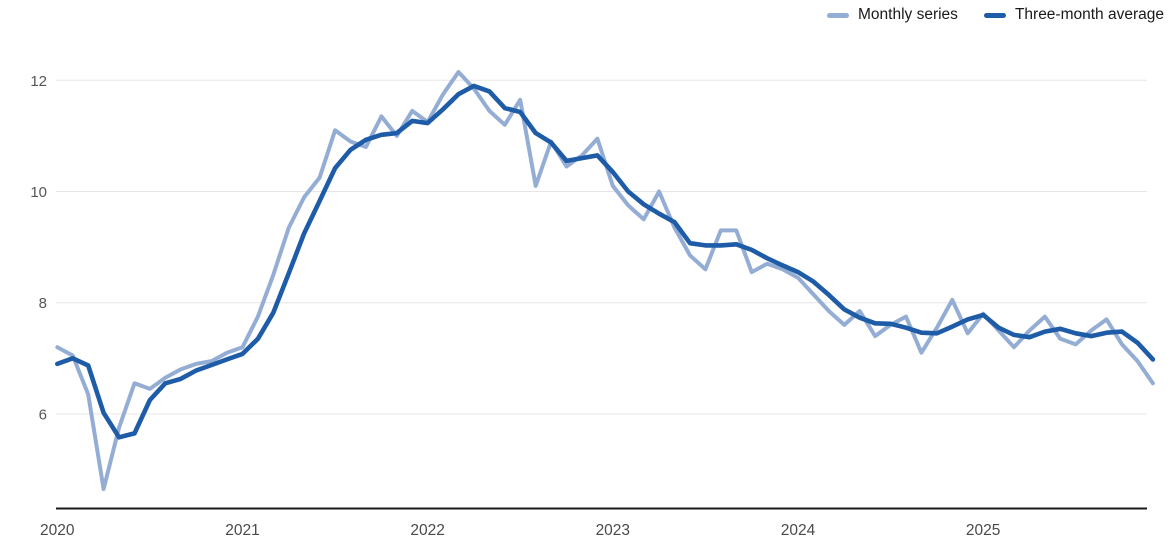 The width and height of the screenshot is (1170, 560). I want to click on y-axis-tick-label: 8, so click(43, 303).